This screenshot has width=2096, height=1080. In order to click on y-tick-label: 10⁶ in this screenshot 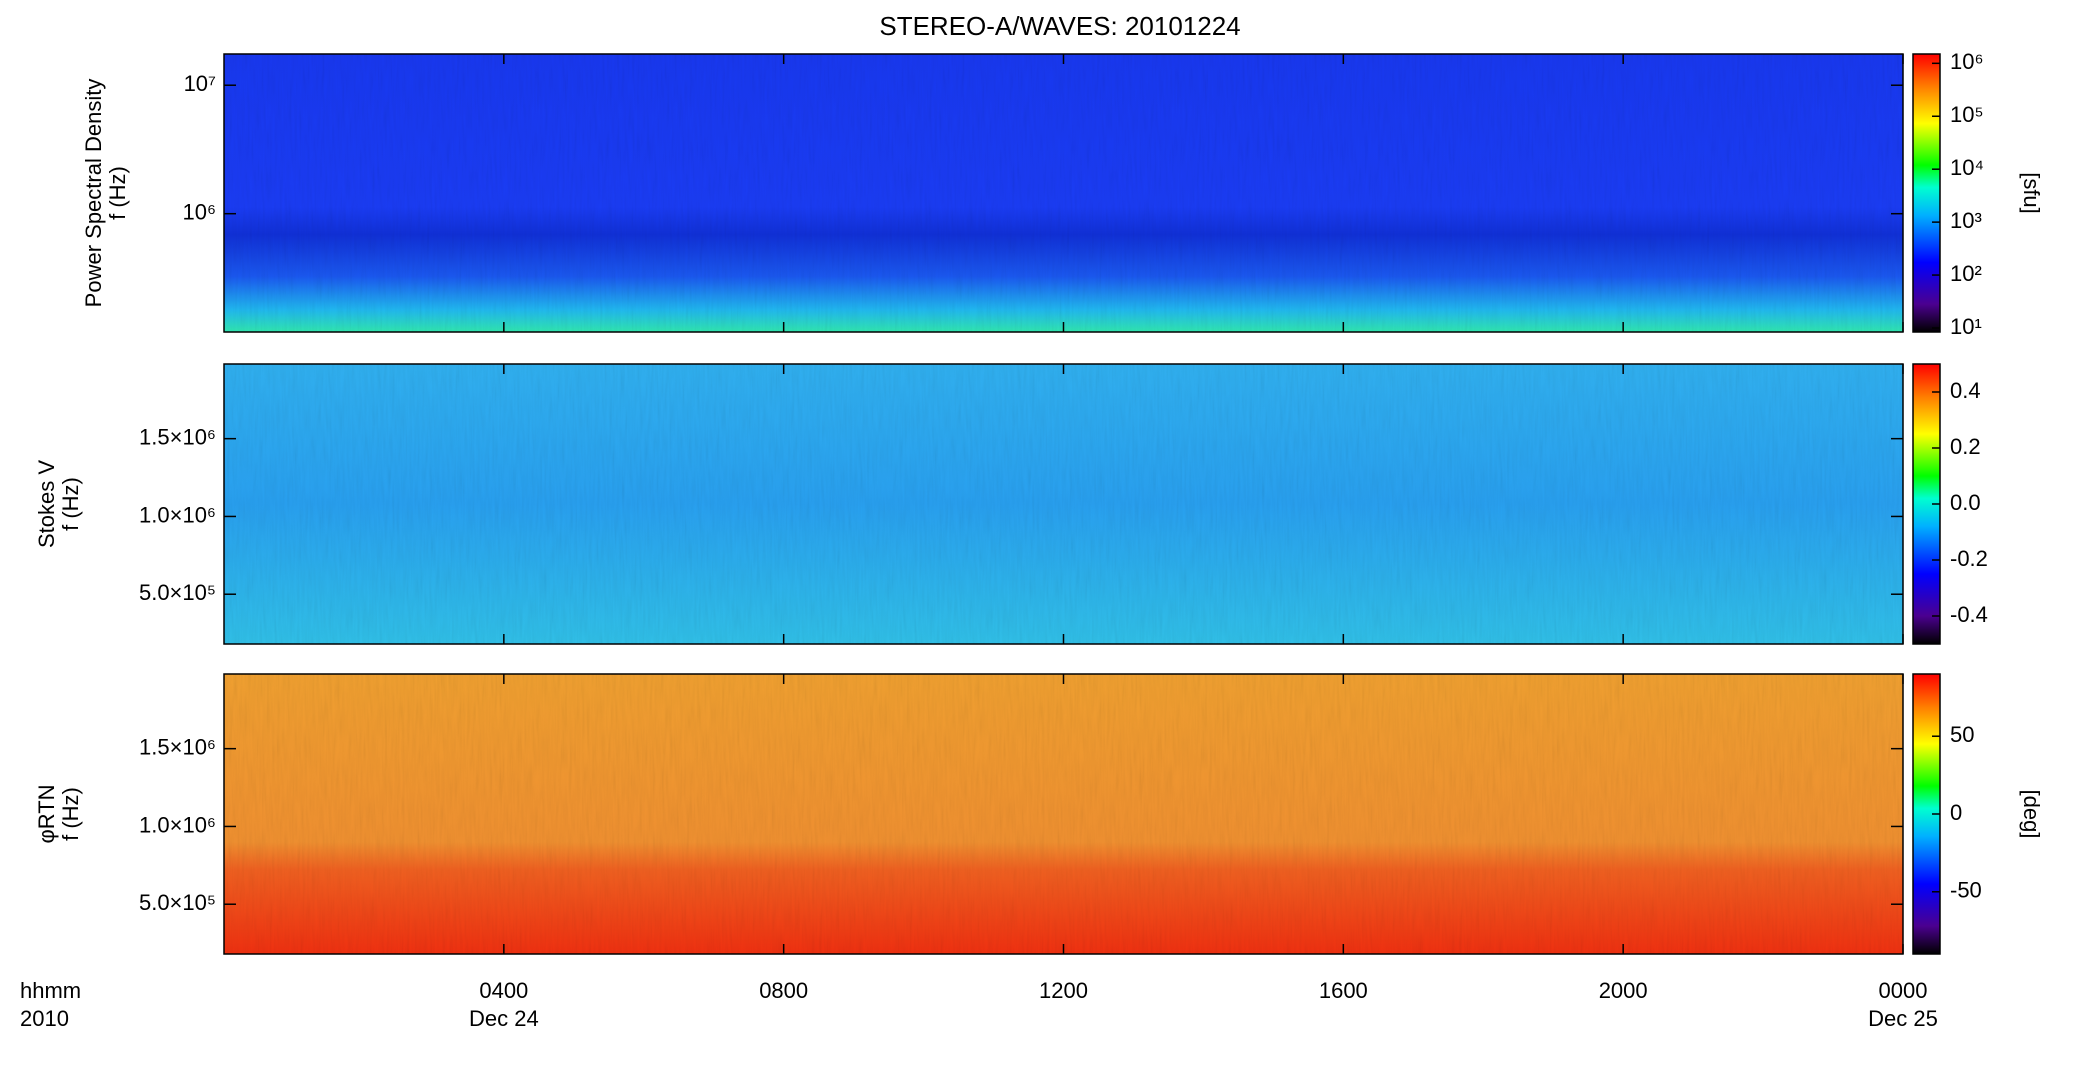, I will do `click(199, 212)`.